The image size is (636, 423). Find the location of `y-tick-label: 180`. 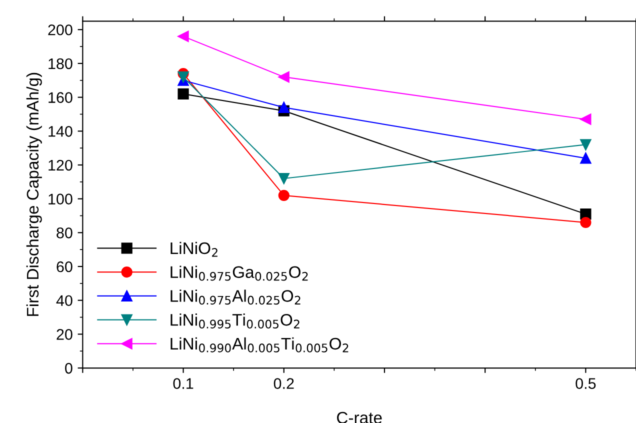

y-tick-label: 180 is located at coordinates (60, 64).